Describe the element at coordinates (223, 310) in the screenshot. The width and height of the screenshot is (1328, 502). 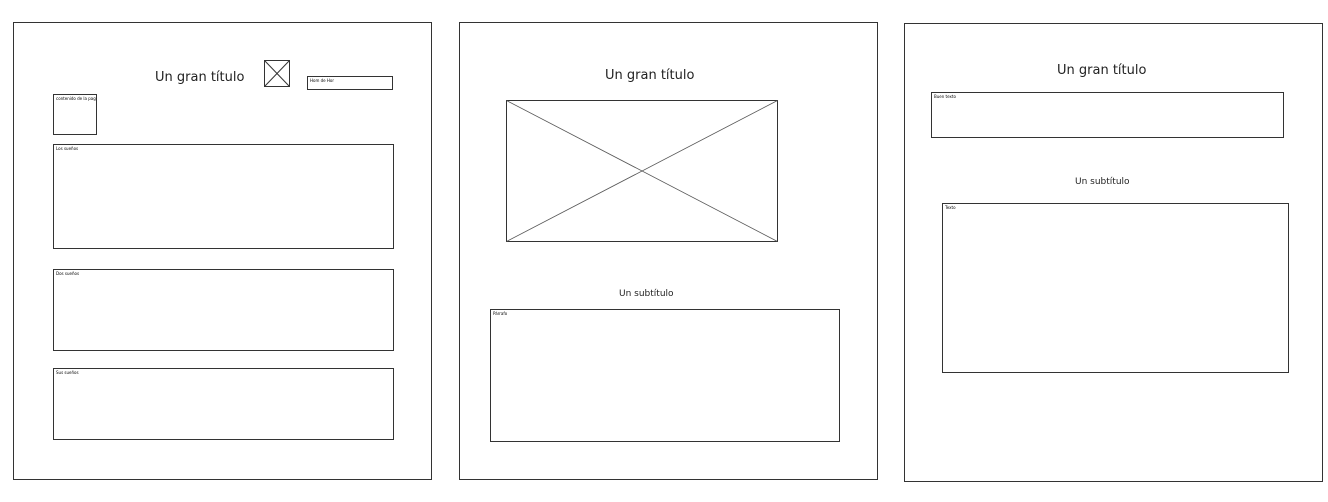
I see `screen-1-text-box-2: Dos sueños` at that location.